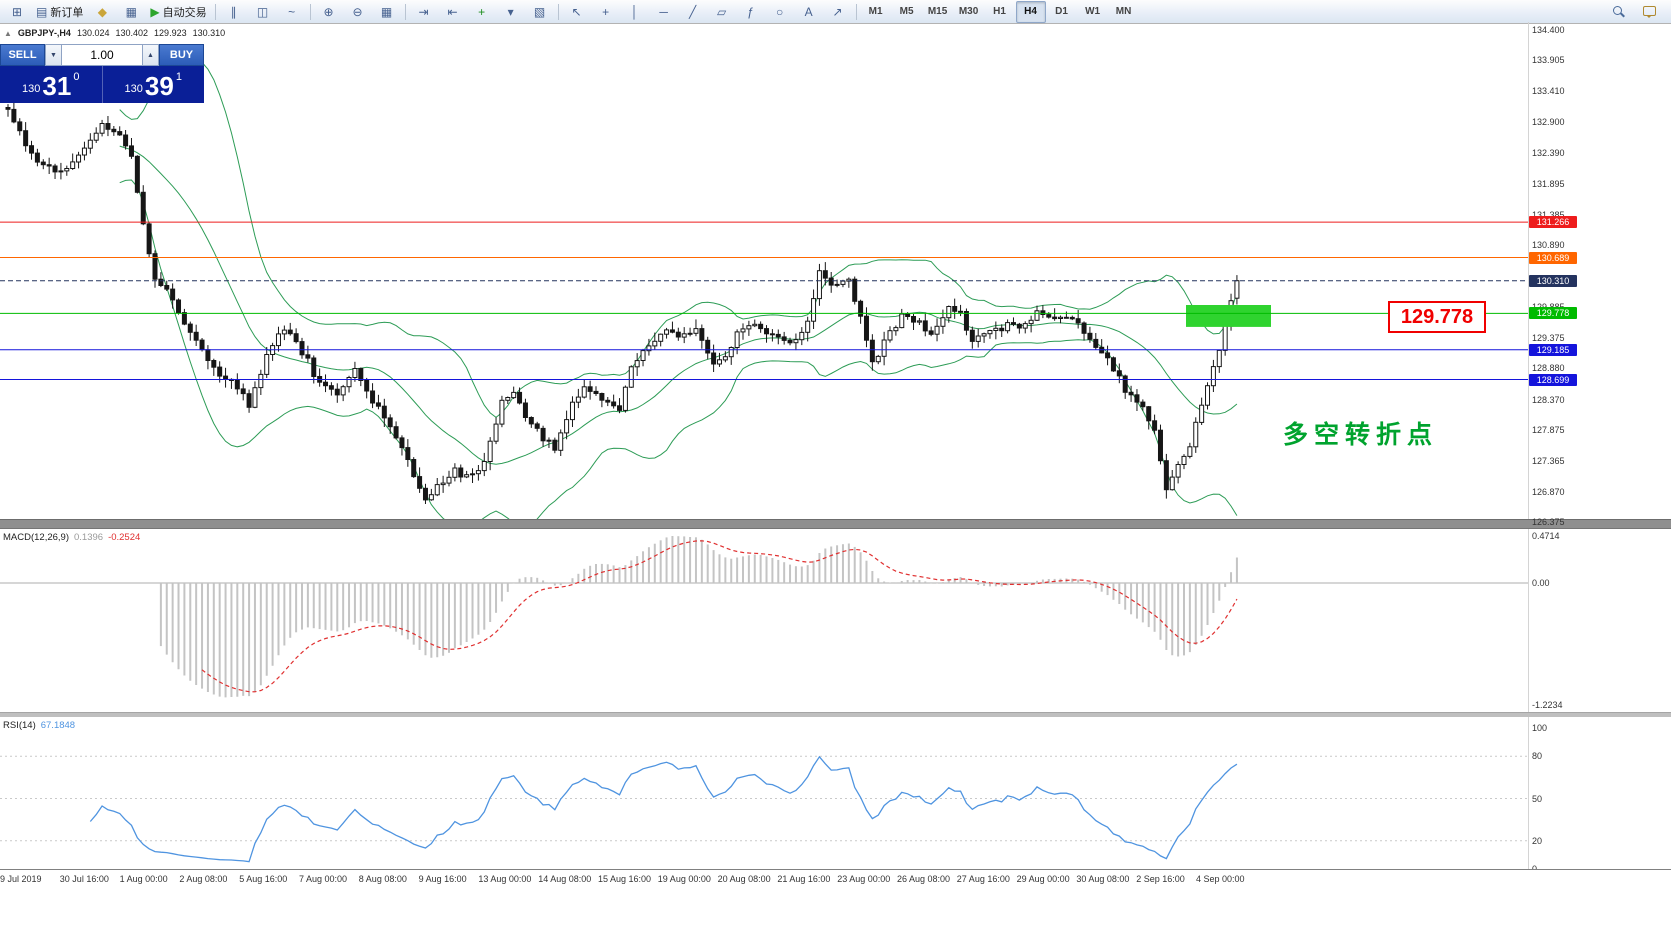 The width and height of the screenshot is (1671, 946). Describe the element at coordinates (505, 879) in the screenshot. I see `time-axis-label: 13 Aug 00:00` at that location.